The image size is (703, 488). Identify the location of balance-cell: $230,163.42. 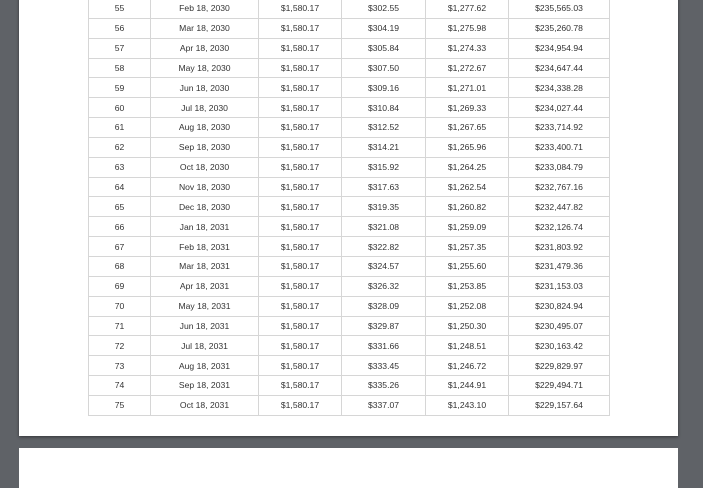
(559, 346).